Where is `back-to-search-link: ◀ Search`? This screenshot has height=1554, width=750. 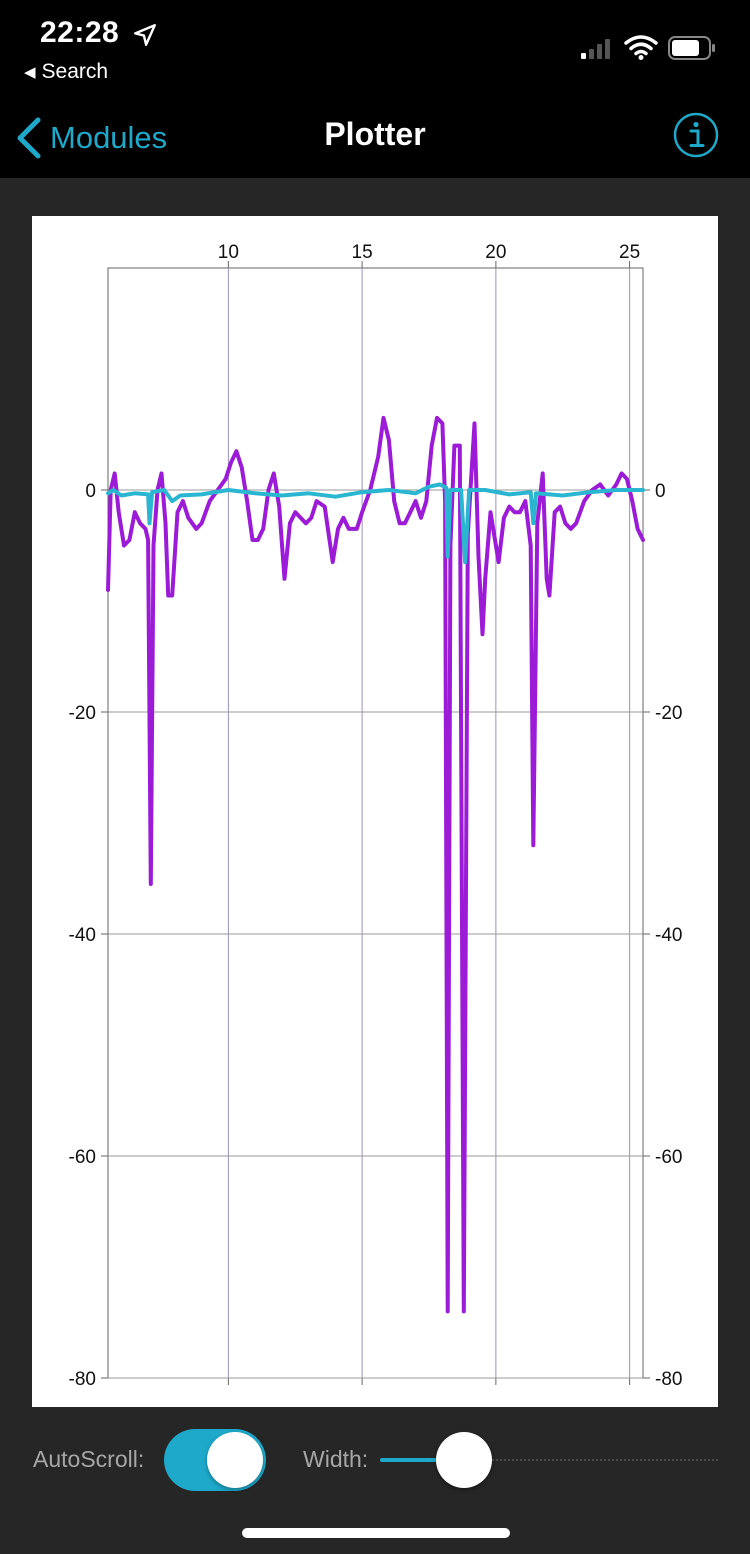
back-to-search-link: ◀ Search is located at coordinates (66, 72).